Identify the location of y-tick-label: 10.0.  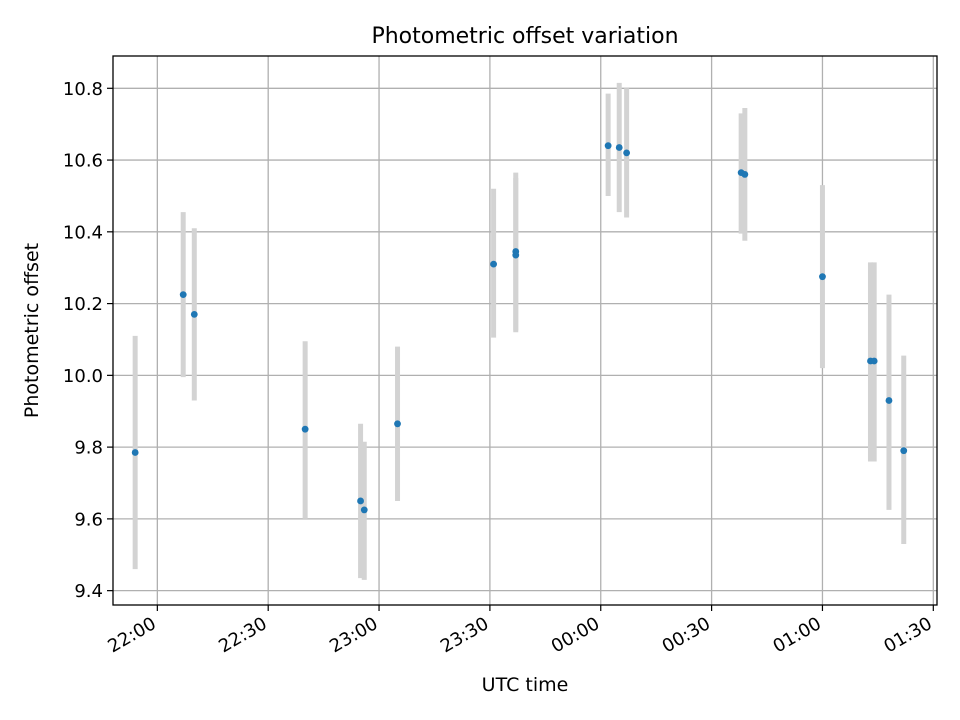
(83, 376).